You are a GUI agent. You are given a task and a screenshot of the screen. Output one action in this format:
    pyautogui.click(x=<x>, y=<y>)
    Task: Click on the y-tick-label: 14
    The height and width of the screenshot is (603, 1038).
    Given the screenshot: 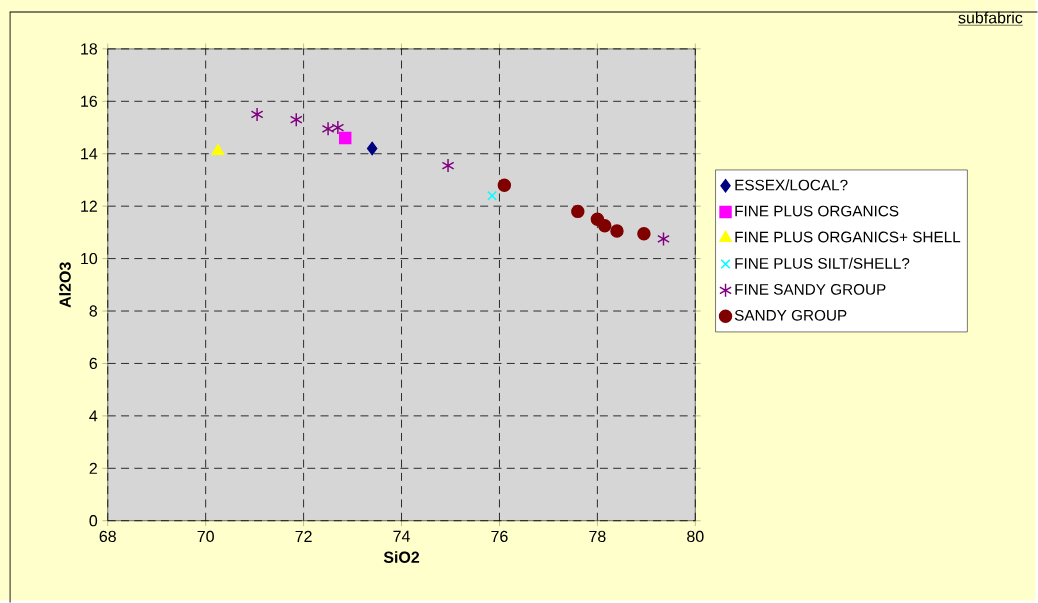 What is the action you would take?
    pyautogui.click(x=89, y=154)
    